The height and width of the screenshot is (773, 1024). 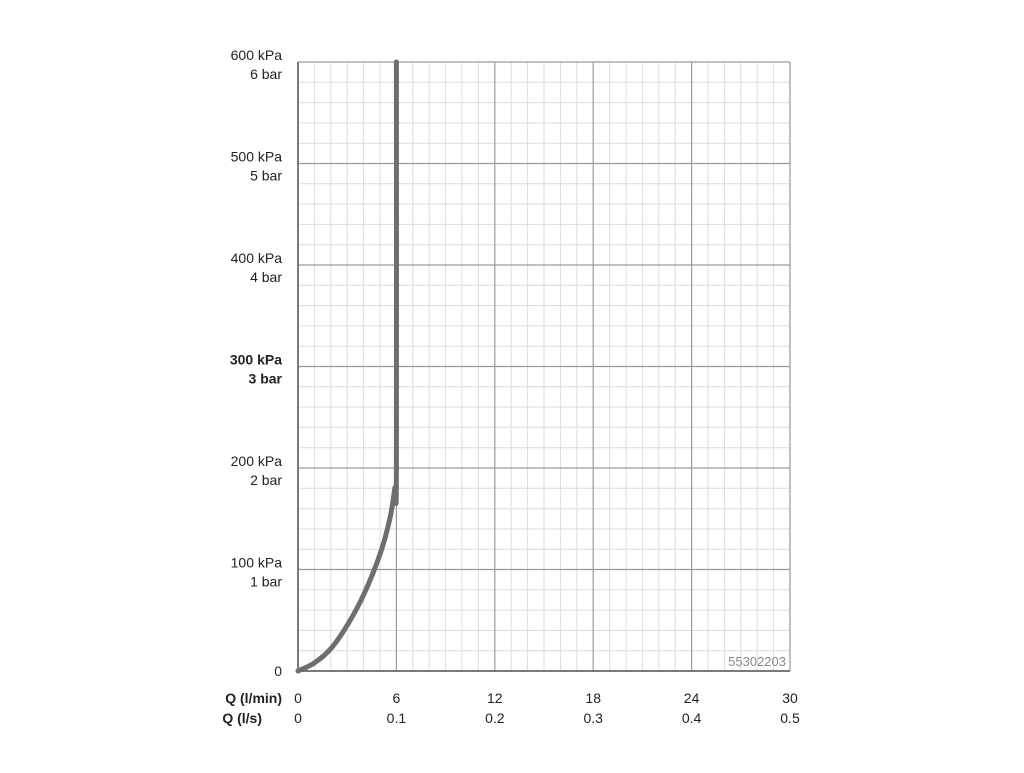 What do you see at coordinates (278, 671) in the screenshot?
I see `y-tick-label: 0` at bounding box center [278, 671].